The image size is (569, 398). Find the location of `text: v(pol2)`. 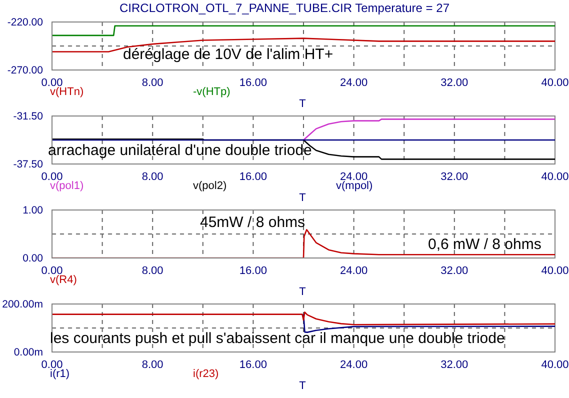

text: v(pol2) is located at coordinates (210, 186).